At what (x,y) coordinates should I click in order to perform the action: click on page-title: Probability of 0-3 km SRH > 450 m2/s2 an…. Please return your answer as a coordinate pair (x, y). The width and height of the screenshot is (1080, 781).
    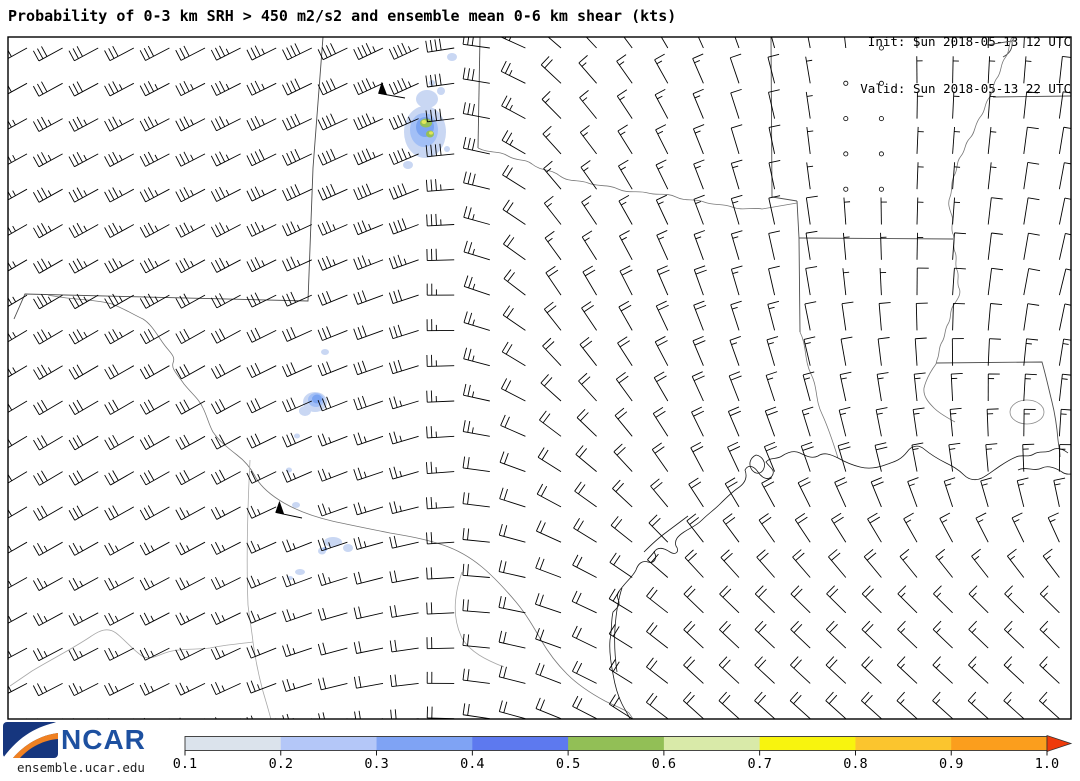
    Looking at the image, I should click on (342, 16).